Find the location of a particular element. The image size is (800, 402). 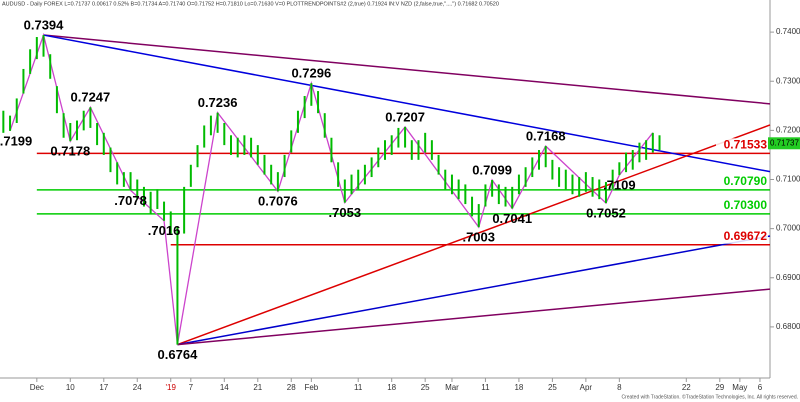

pivot-label: 0.7041 is located at coordinates (512, 218).